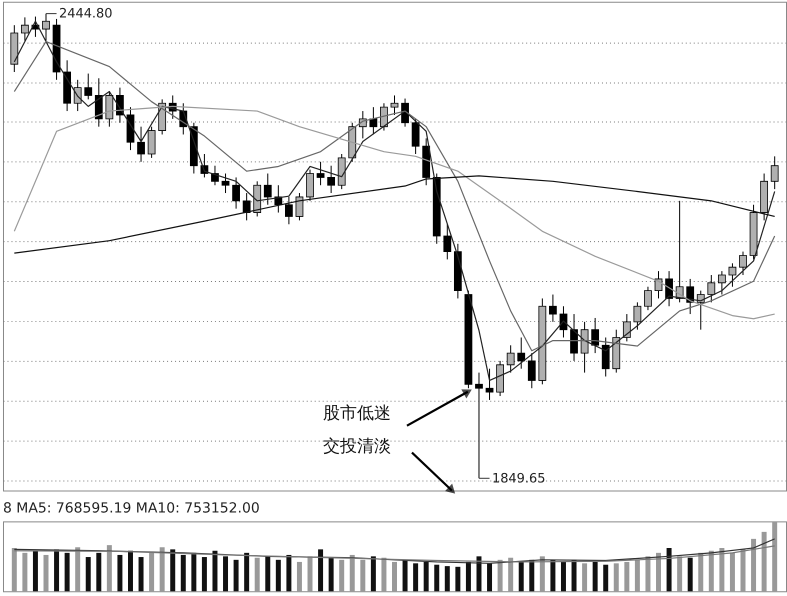 The image size is (787, 596). I want to click on annotation: 交投清淡, so click(357, 446).